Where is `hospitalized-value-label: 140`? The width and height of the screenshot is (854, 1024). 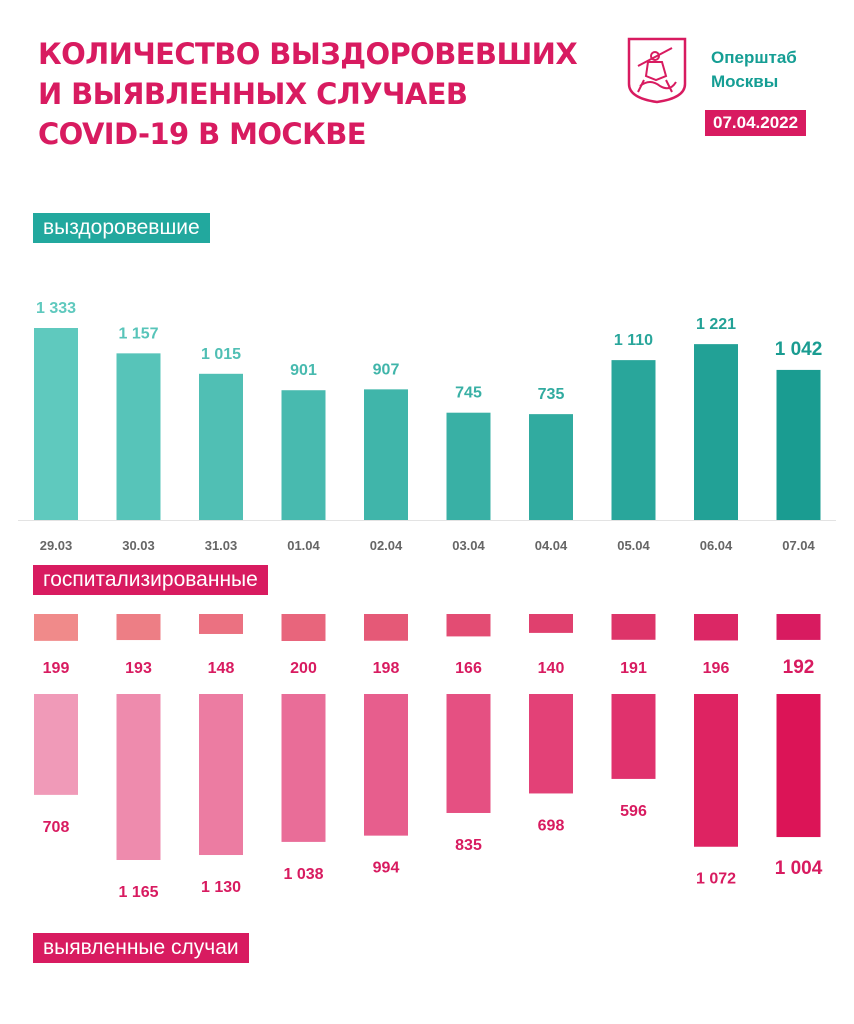 hospitalized-value-label: 140 is located at coordinates (551, 668).